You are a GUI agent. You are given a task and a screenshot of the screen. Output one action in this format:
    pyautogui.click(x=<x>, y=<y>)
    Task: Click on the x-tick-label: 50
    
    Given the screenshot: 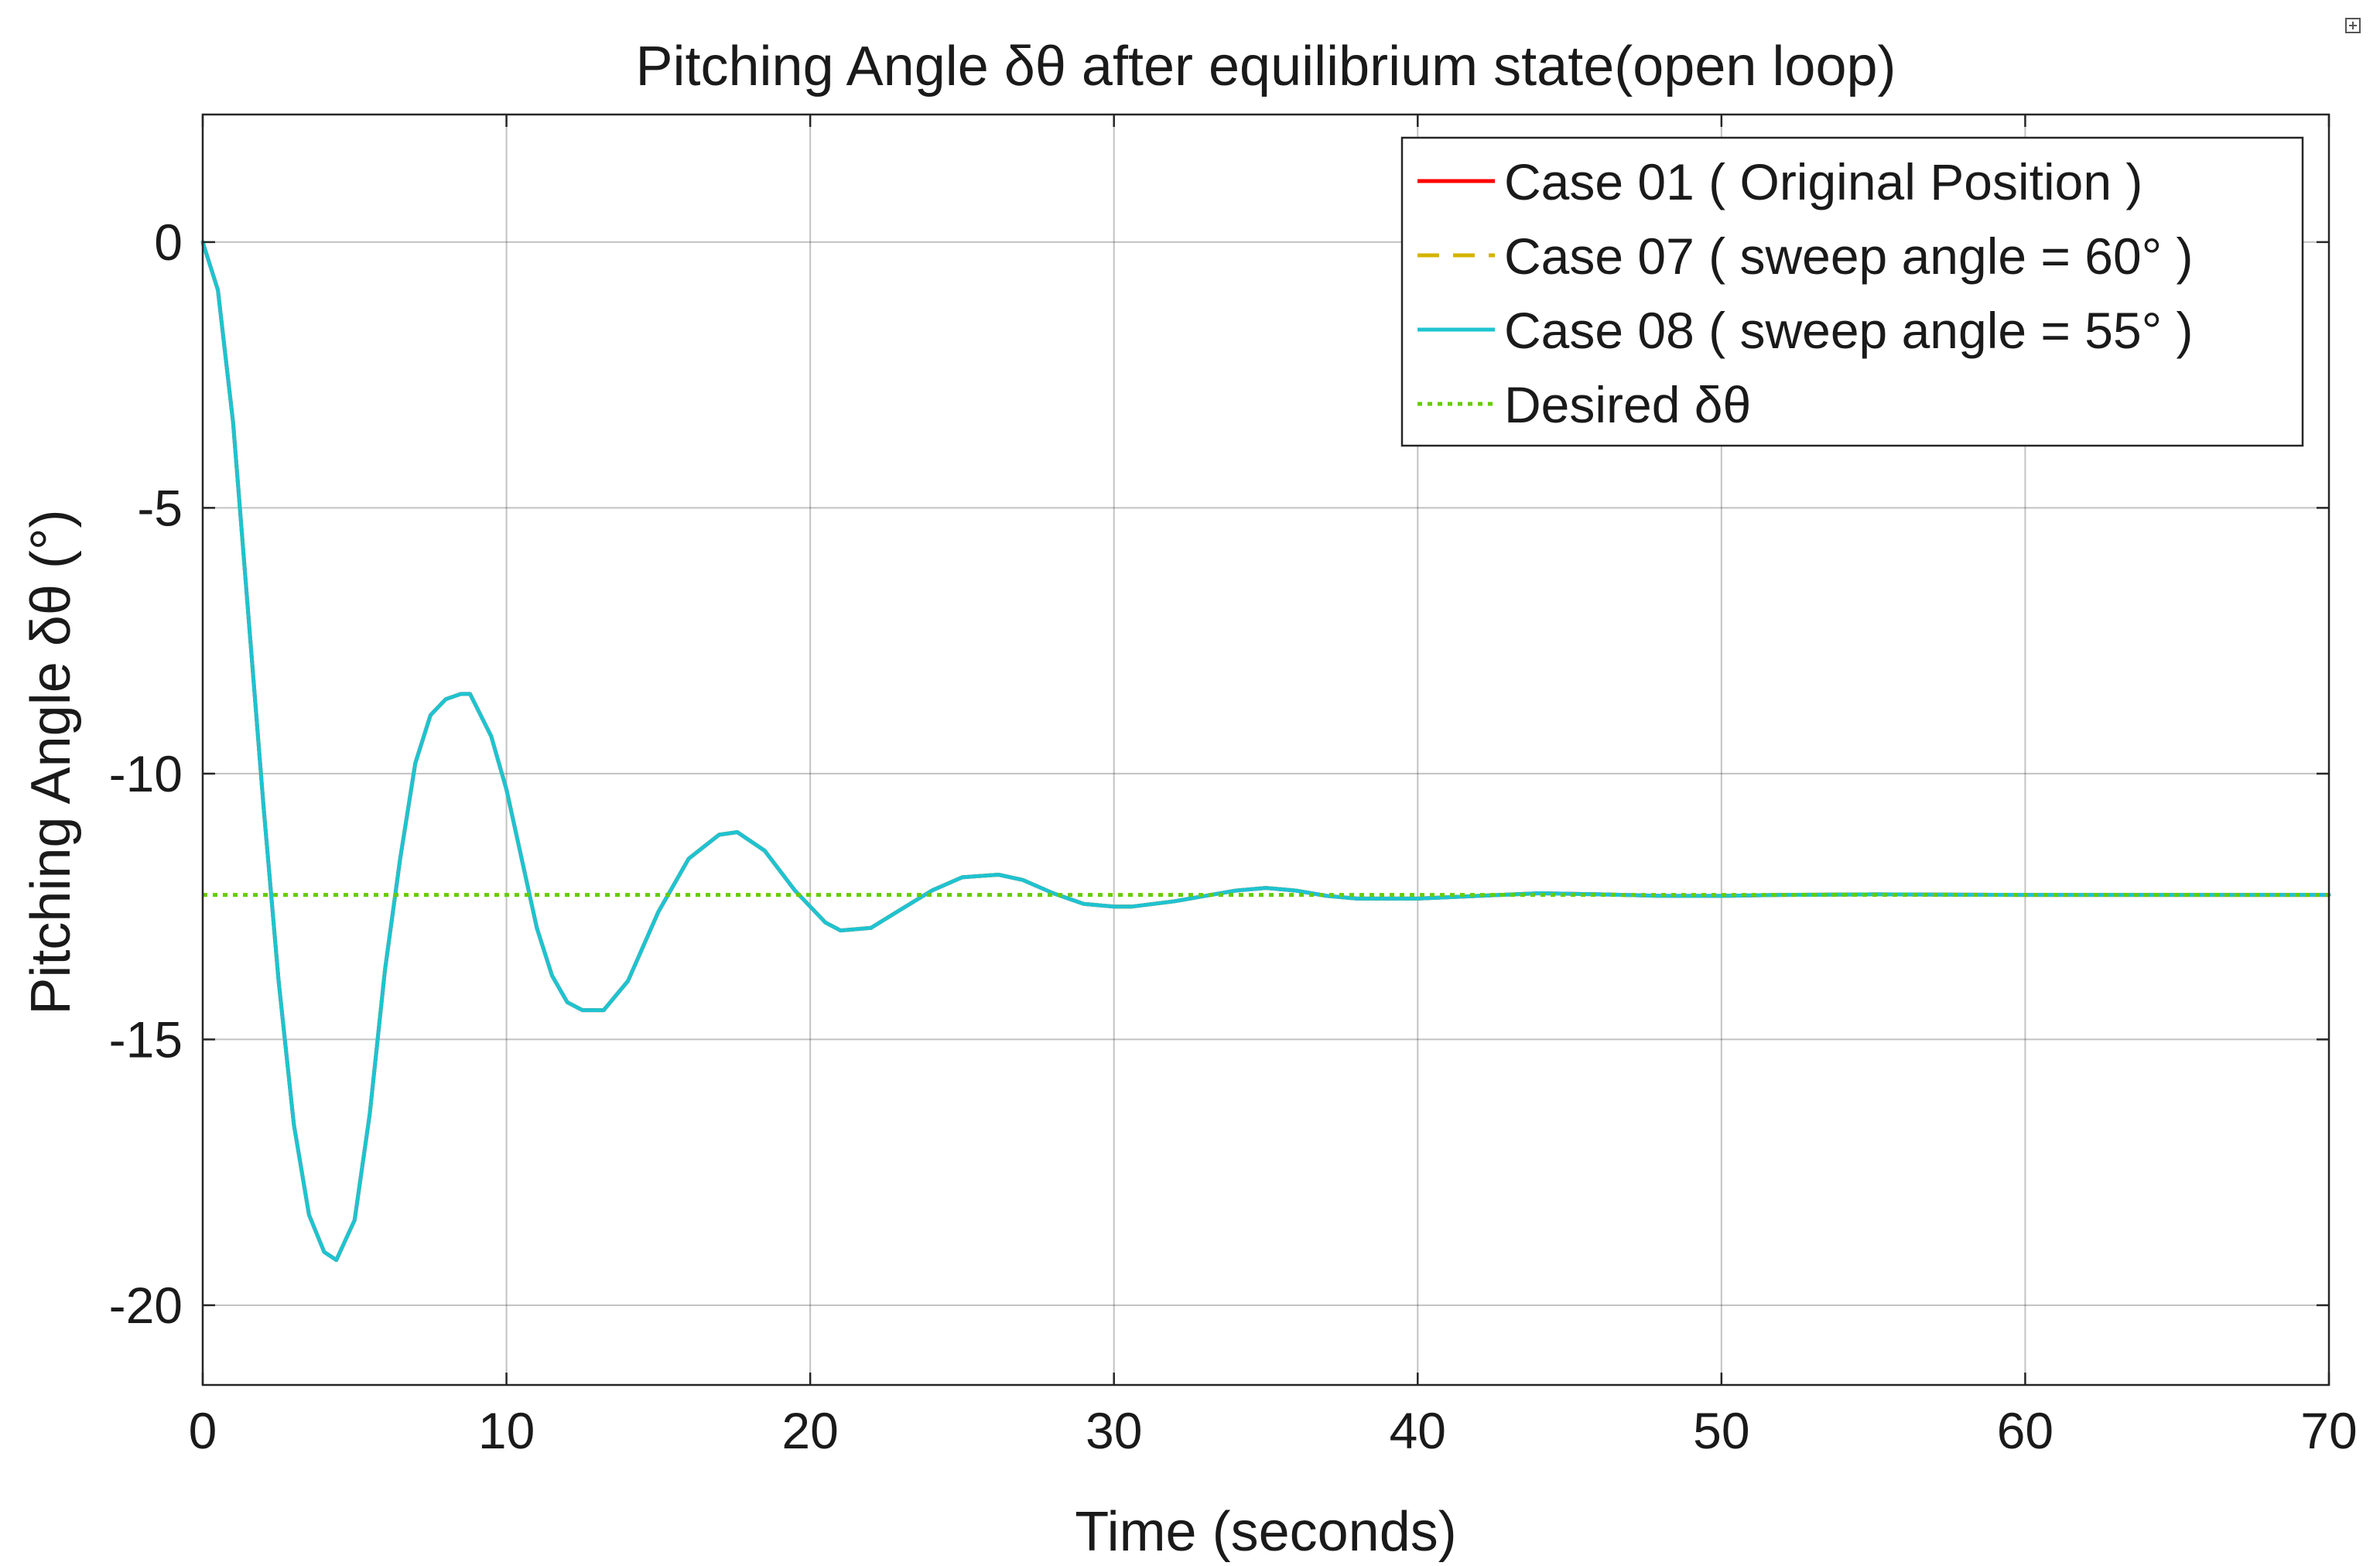 What is the action you would take?
    pyautogui.click(x=1721, y=1430)
    